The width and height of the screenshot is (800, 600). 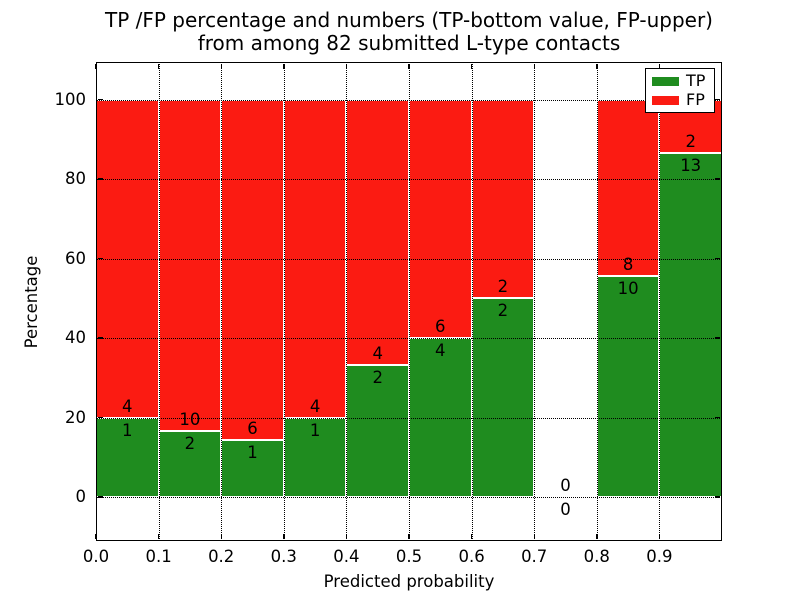 What do you see at coordinates (695, 99) in the screenshot?
I see `legend-label-fp: FP` at bounding box center [695, 99].